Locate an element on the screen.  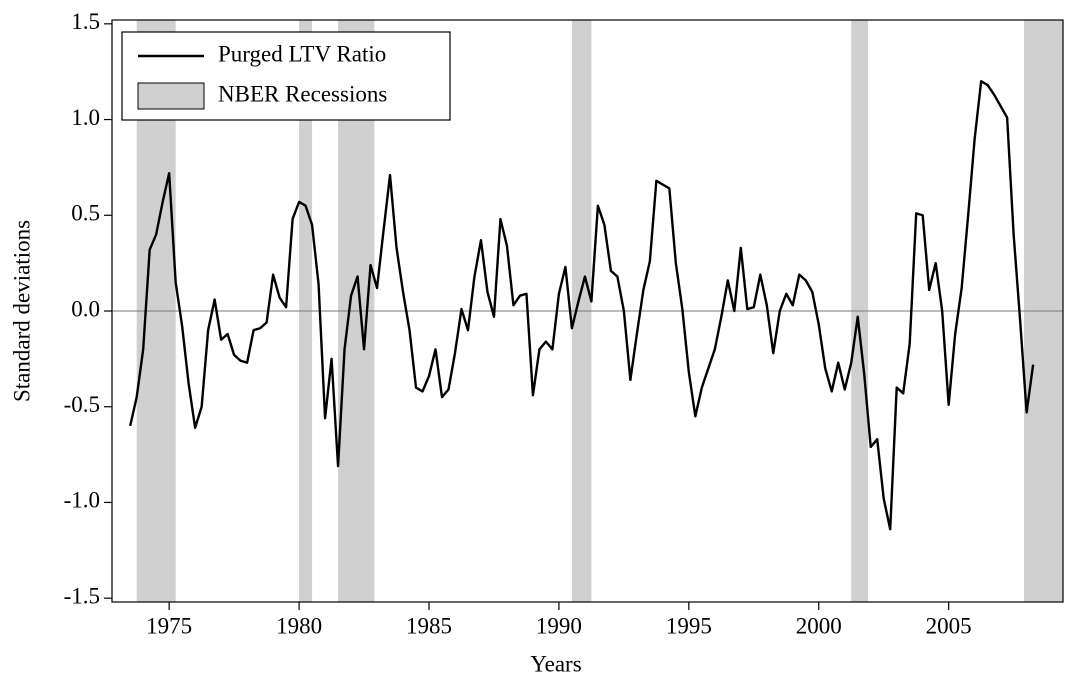
y-tick-label: 0.5 is located at coordinates (85, 213).